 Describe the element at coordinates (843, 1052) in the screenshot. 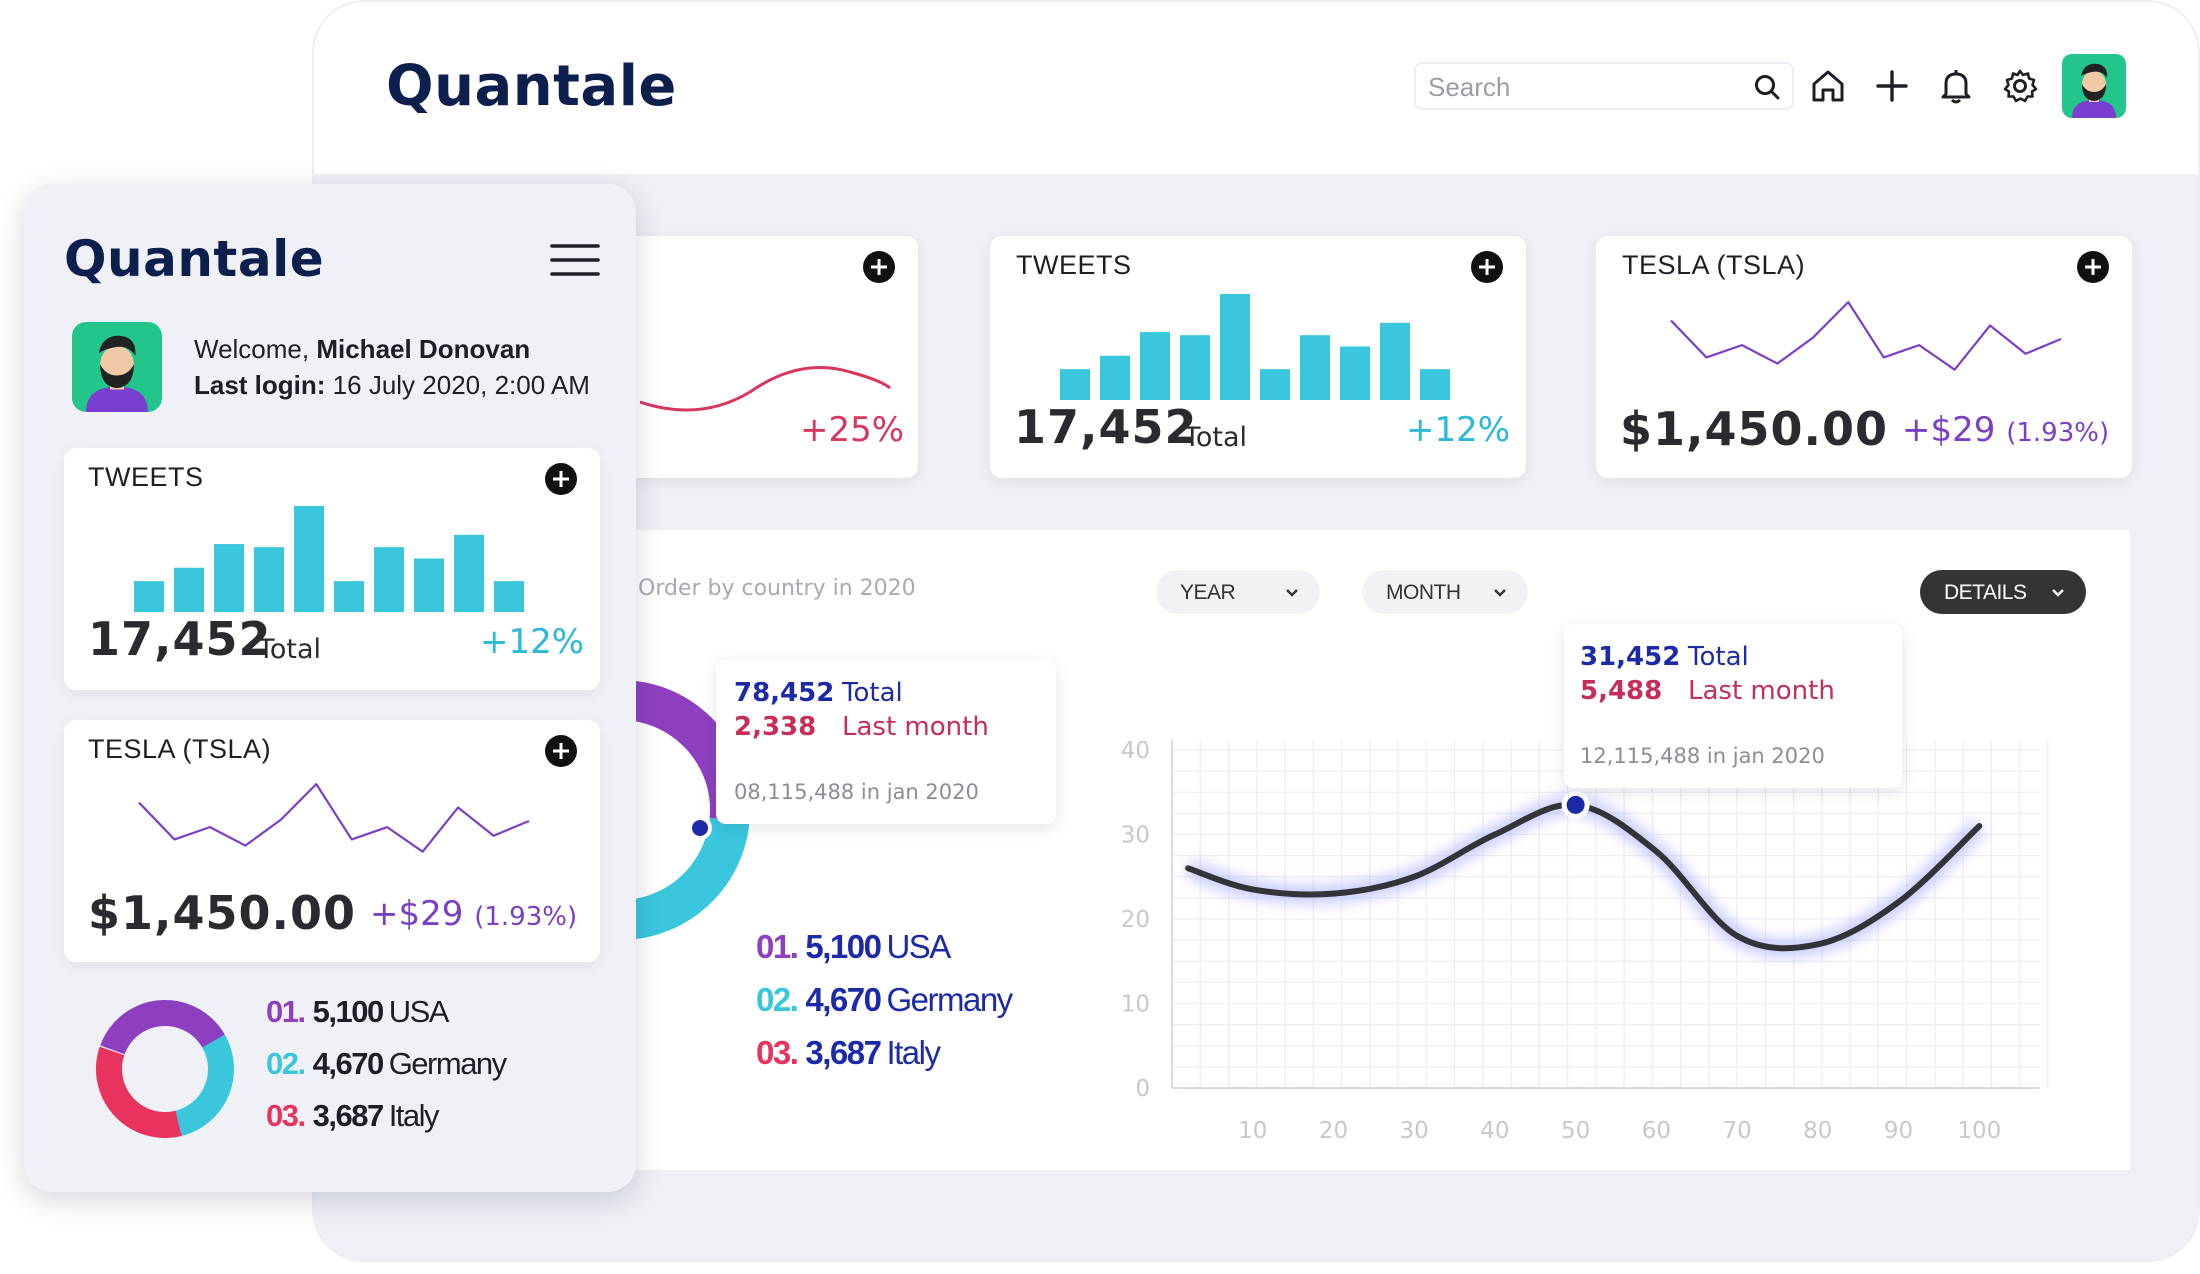

I see `legend-value: 3,687` at that location.